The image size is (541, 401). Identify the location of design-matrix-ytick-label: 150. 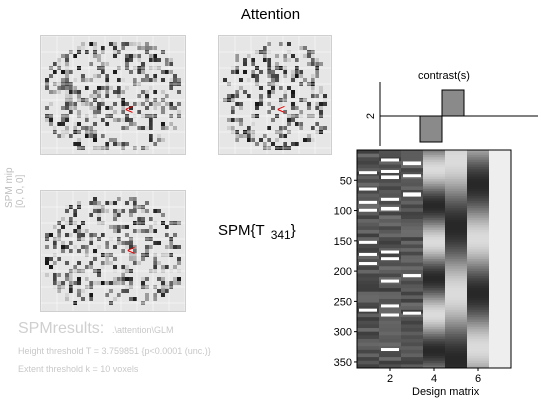
(343, 242).